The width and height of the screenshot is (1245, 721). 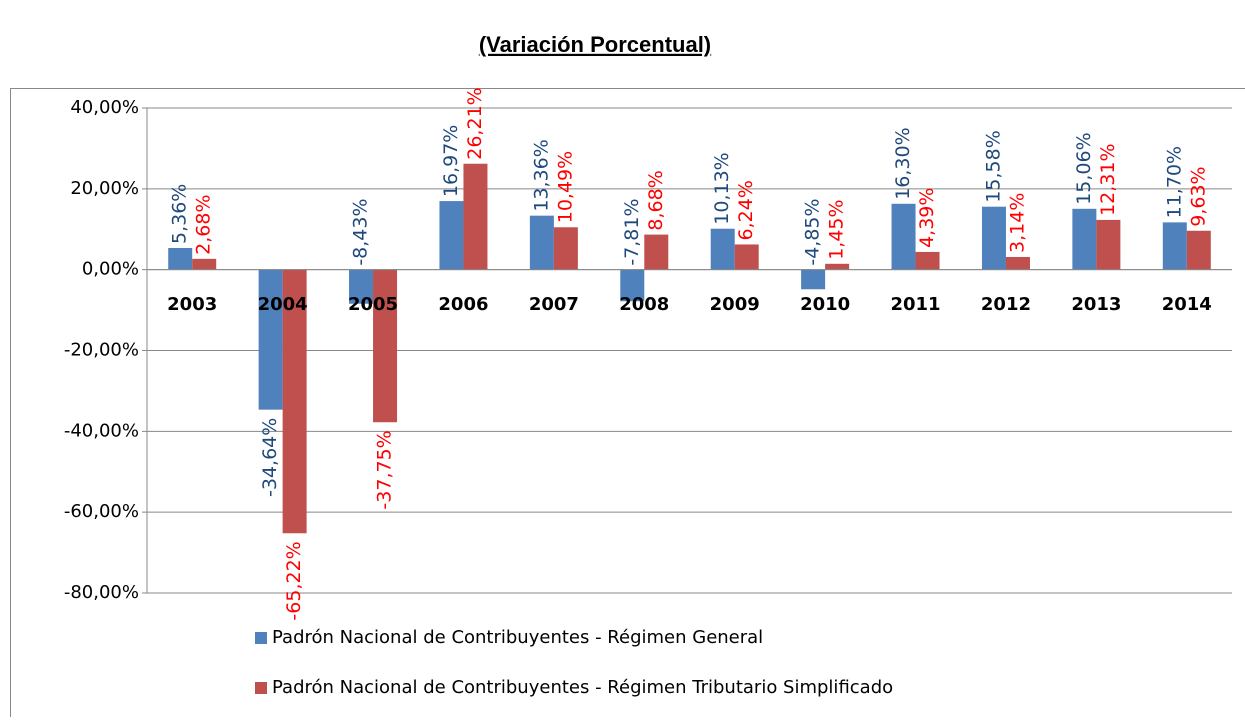 I want to click on data-label: 9,63%, so click(x=1198, y=196).